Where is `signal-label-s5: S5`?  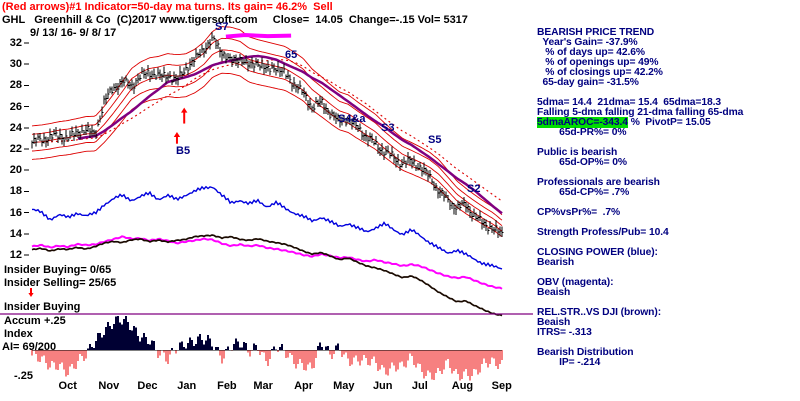 signal-label-s5: S5 is located at coordinates (435, 140).